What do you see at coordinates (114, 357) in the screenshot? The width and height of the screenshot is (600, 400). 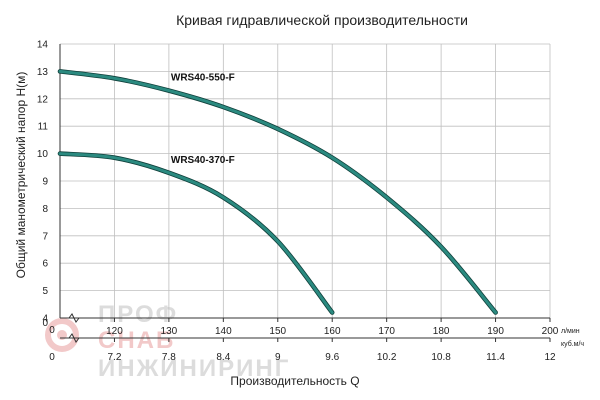 I see `x2-tick-label: 7.2` at bounding box center [114, 357].